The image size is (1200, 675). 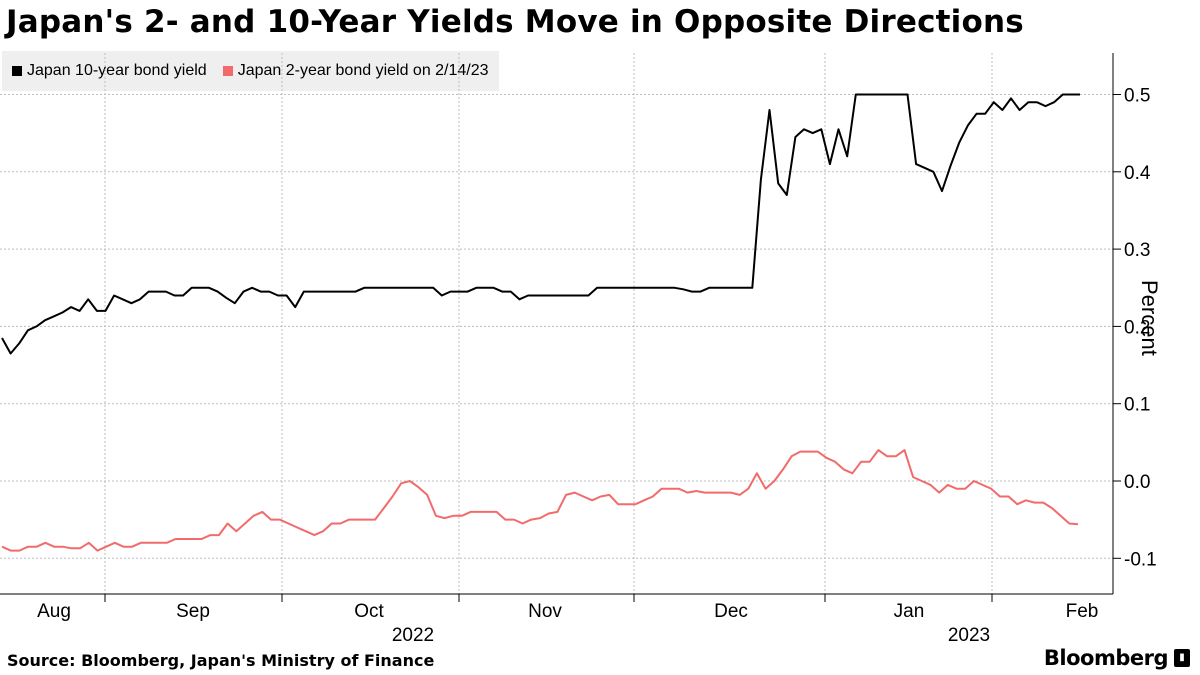 What do you see at coordinates (117, 70) in the screenshot?
I see `legend-label-10y: Japan 10-year bond yield` at bounding box center [117, 70].